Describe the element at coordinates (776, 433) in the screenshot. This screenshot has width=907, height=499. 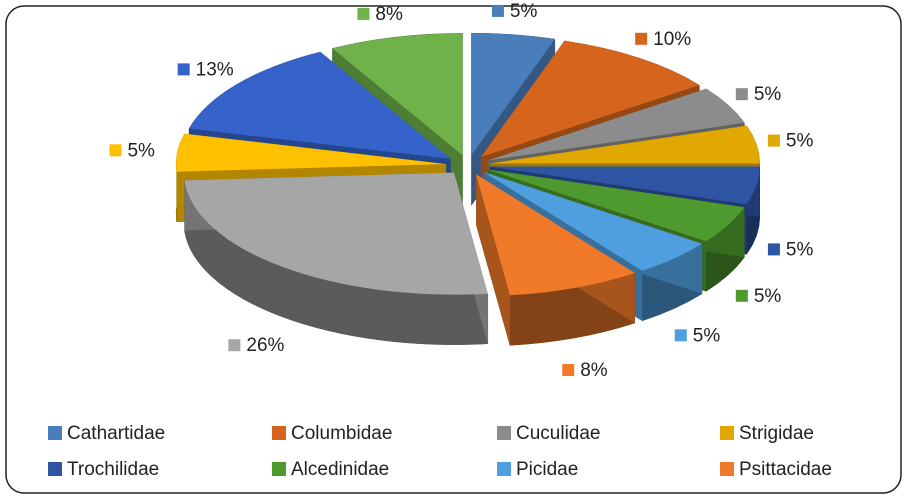
I see `legend-label: Strigidae` at that location.